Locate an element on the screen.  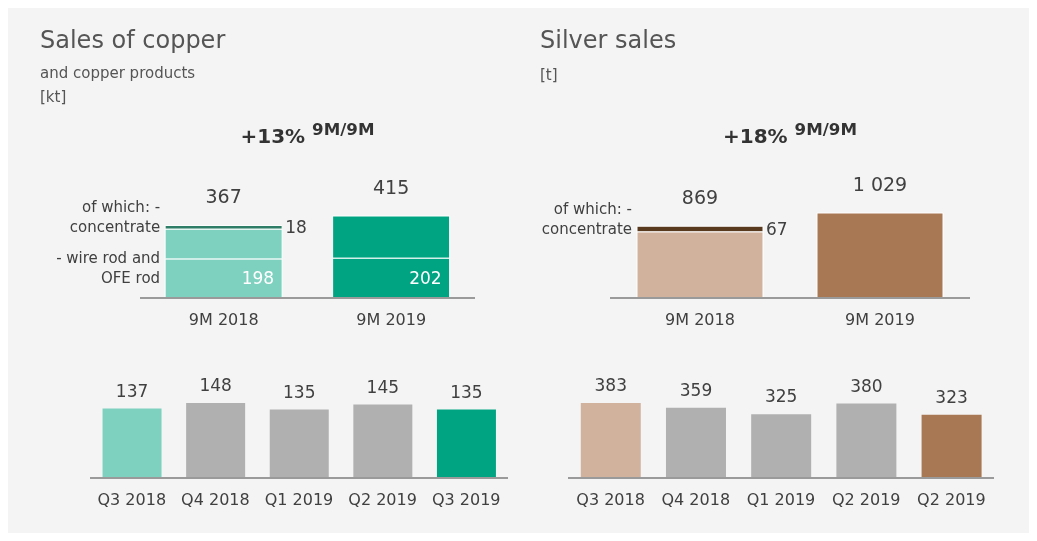
data-label: 380 is located at coordinates (866, 385).